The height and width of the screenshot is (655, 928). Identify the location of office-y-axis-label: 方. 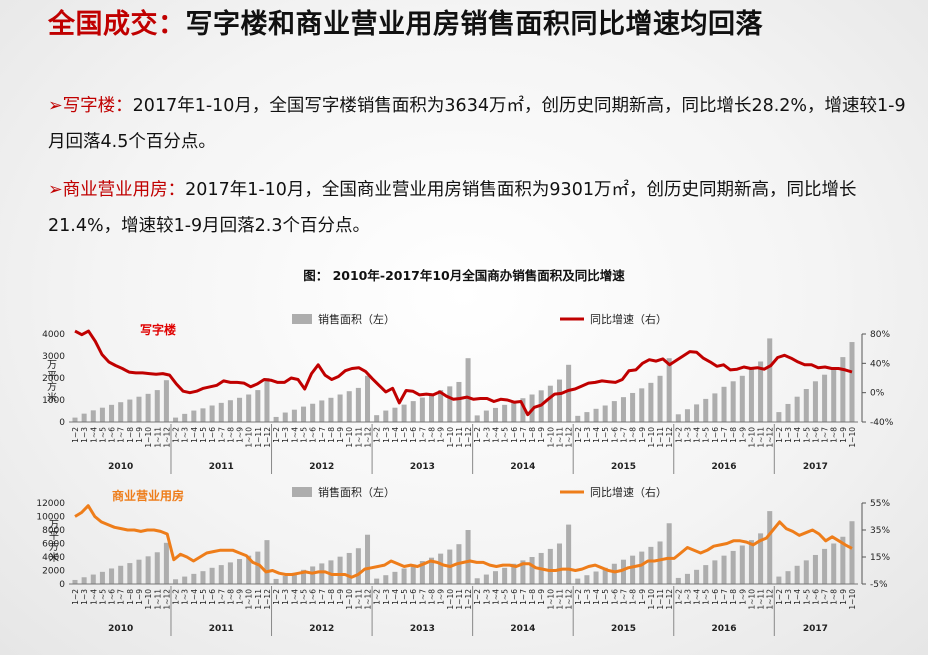
(52, 386).